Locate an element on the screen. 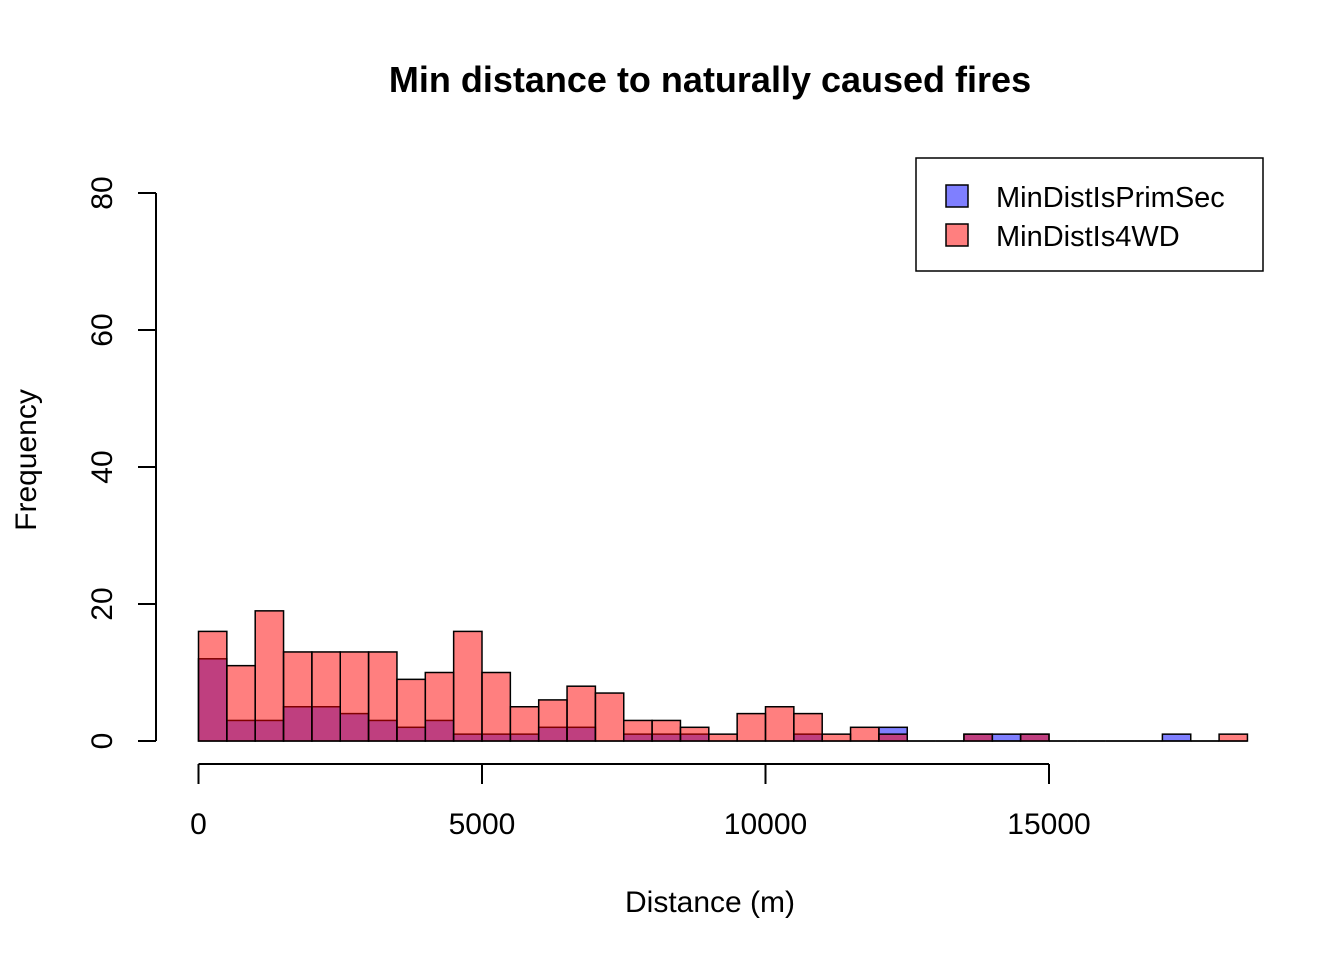 The height and width of the screenshot is (960, 1344). y-axis: 0 20 40 60 80 is located at coordinates (121, 463).